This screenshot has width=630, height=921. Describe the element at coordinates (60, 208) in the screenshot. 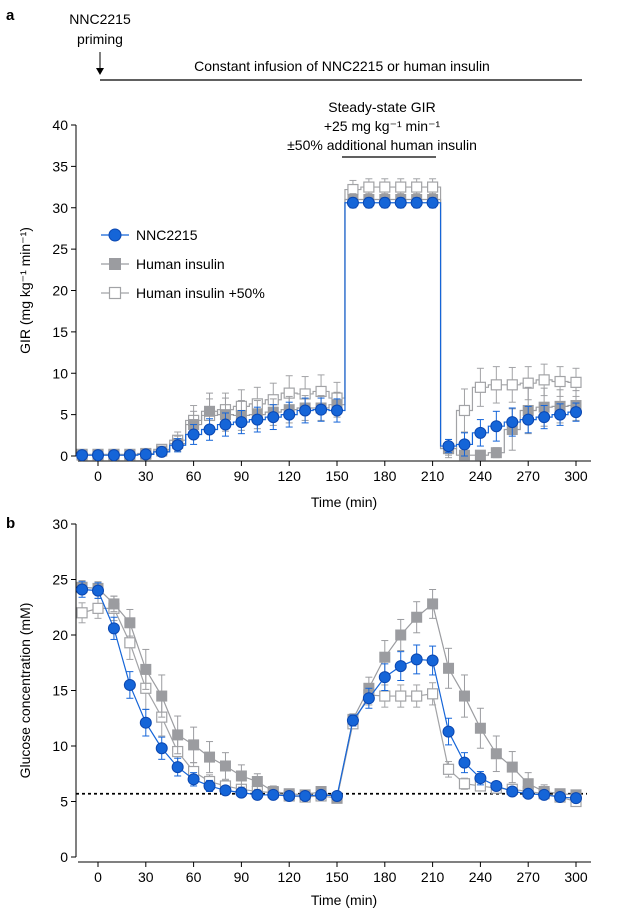

I see `y-tick-label: 30` at that location.